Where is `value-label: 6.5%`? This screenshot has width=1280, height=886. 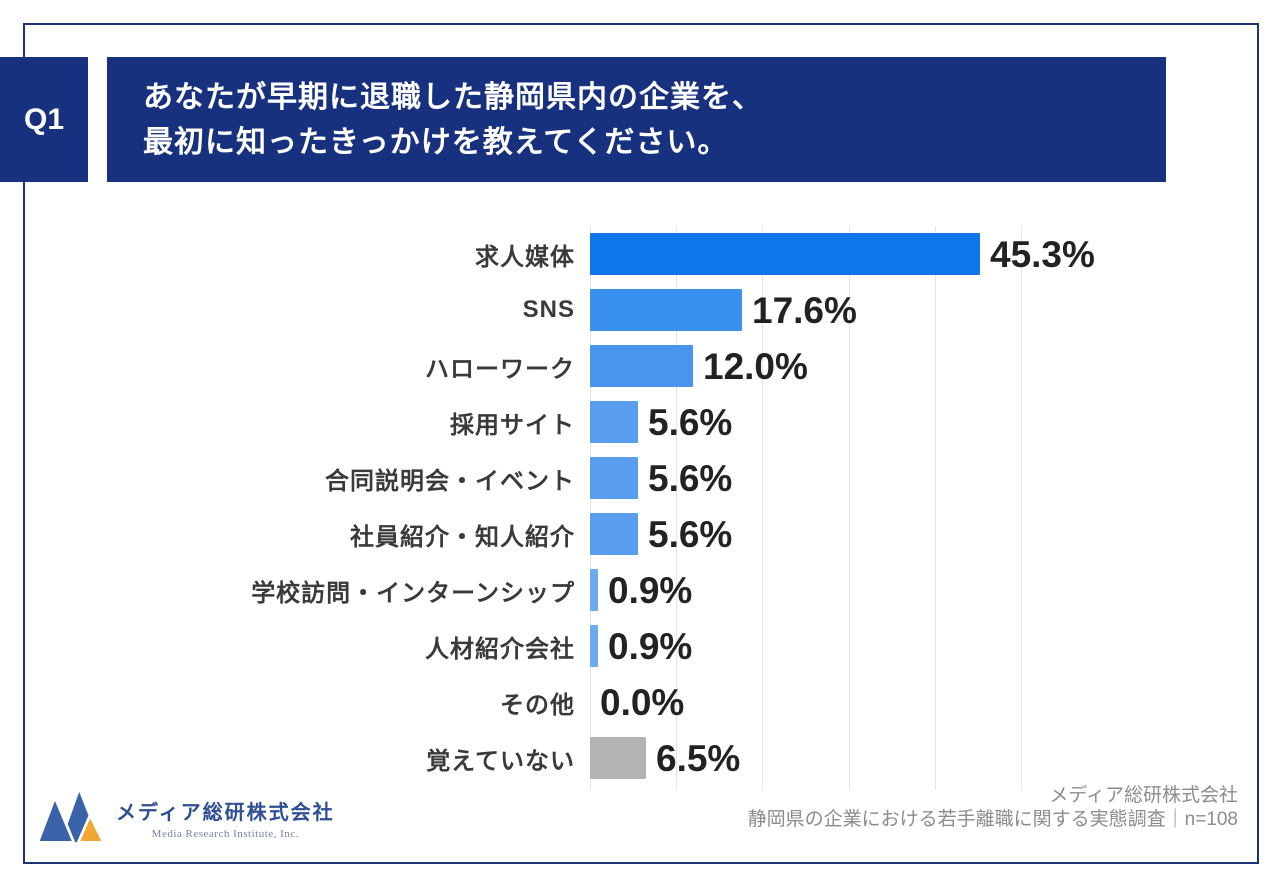 value-label: 6.5% is located at coordinates (698, 758).